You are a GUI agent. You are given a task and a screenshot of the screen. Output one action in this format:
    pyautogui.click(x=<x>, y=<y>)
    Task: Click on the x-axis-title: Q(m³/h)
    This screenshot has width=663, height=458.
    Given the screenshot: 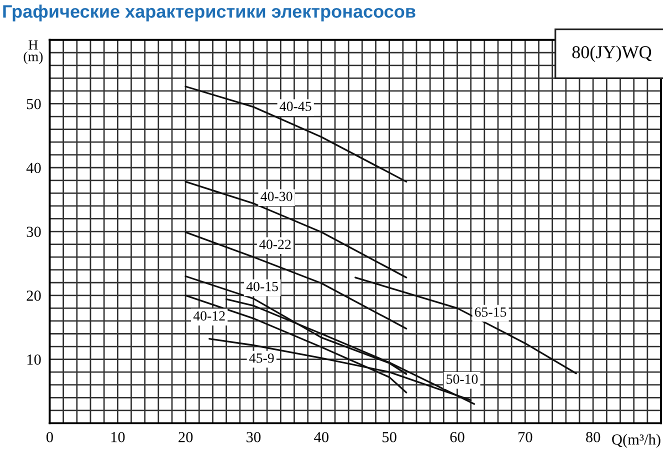 What is the action you would take?
    pyautogui.click(x=636, y=441)
    